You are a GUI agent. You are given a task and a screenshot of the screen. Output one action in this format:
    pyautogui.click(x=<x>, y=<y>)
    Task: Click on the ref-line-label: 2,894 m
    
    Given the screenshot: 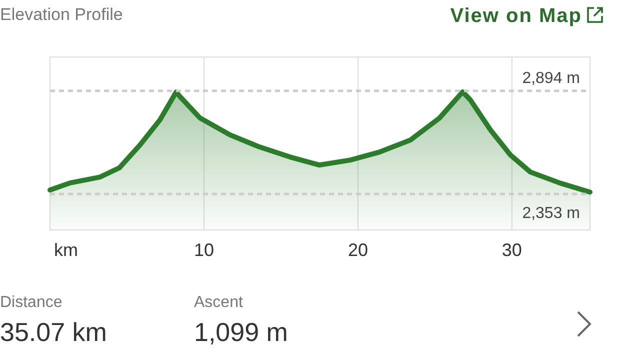 What is the action you would take?
    pyautogui.click(x=551, y=78)
    